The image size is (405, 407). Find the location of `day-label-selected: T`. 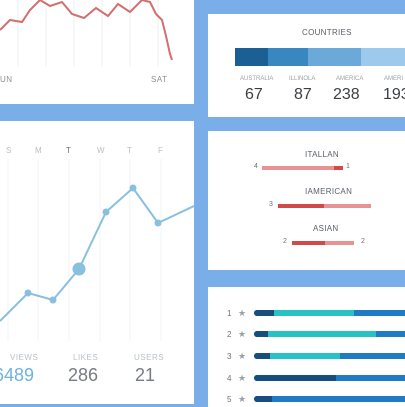

day-label-selected: T is located at coordinates (68, 150).